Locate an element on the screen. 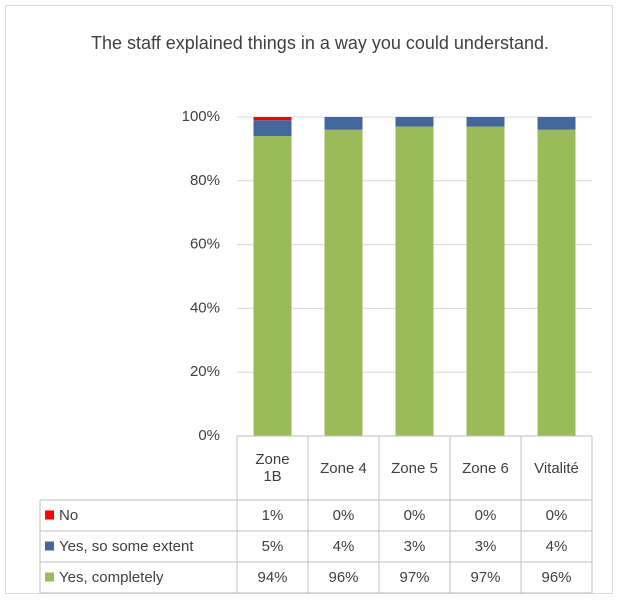 Image resolution: width=619 pixels, height=600 pixels. y-tick-label: 60% is located at coordinates (205, 244).